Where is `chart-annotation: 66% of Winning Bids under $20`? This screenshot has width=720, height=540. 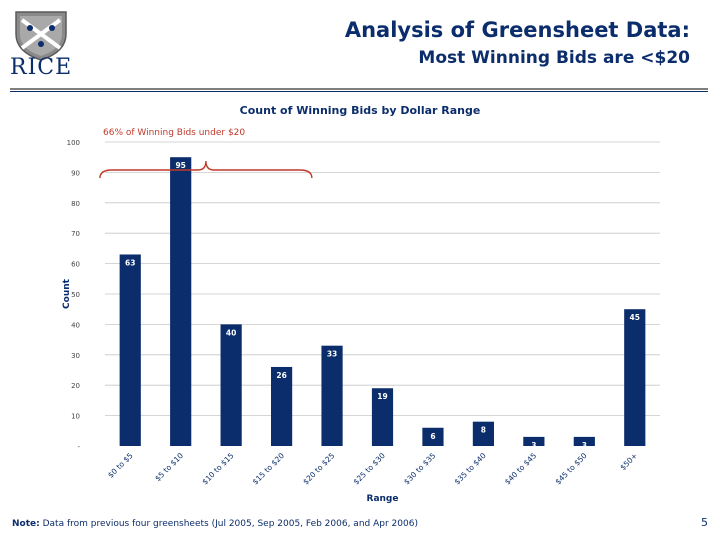 chart-annotation: 66% of Winning Bids under $20 is located at coordinates (206, 153).